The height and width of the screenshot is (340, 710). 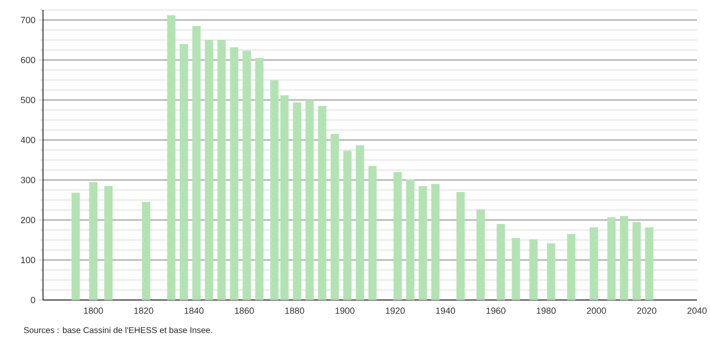 What do you see at coordinates (33, 300) in the screenshot?
I see `y-tick-label: 0` at bounding box center [33, 300].